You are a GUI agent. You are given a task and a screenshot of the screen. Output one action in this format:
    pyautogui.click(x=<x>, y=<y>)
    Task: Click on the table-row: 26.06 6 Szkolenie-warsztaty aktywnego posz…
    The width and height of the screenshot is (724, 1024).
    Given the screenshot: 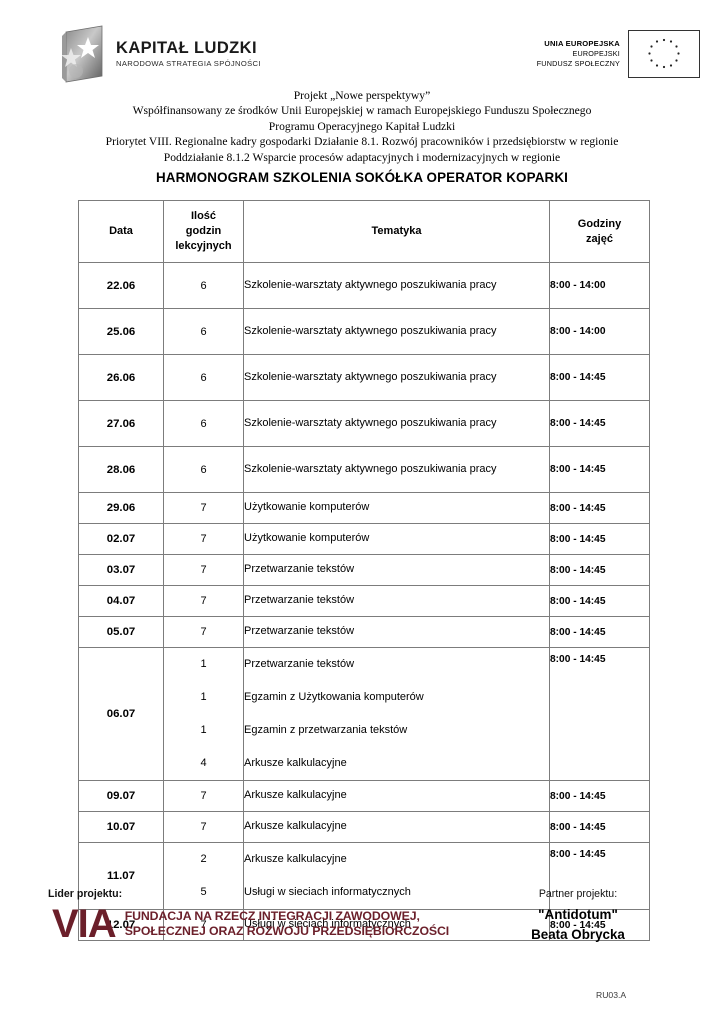 What is the action you would take?
    pyautogui.click(x=364, y=377)
    